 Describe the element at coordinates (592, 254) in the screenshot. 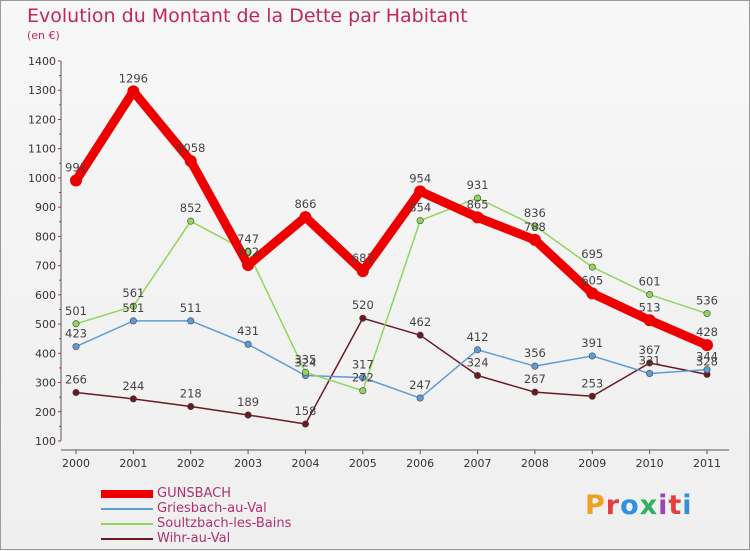

I see `data-label-2: 695` at that location.